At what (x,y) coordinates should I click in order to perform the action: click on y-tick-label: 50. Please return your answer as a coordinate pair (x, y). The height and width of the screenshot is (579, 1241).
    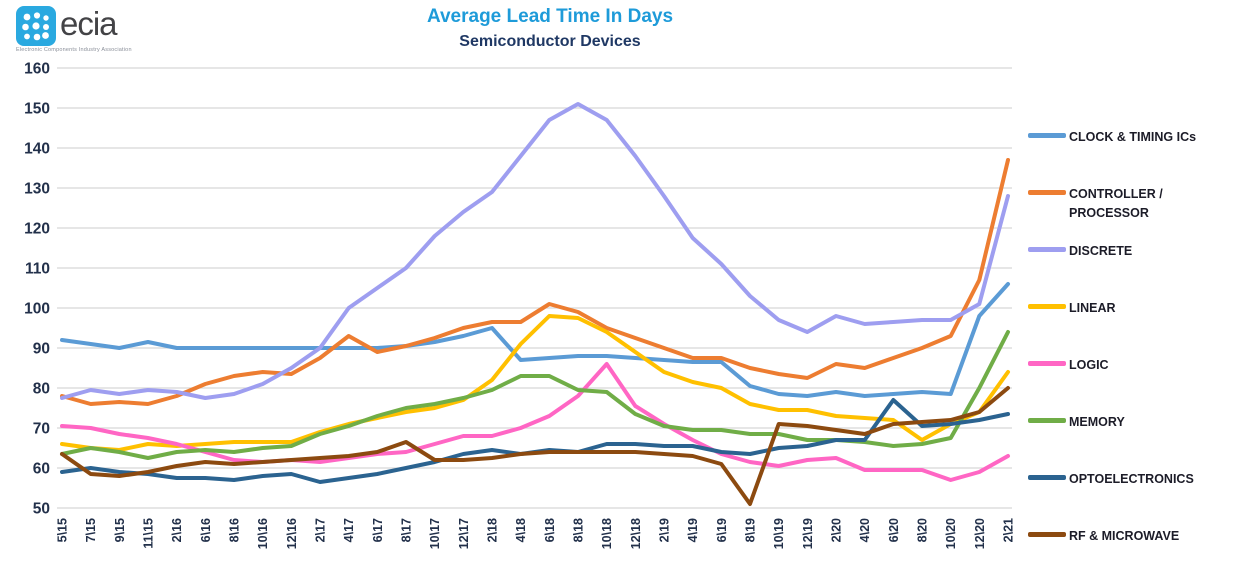
    Looking at the image, I should click on (41, 509).